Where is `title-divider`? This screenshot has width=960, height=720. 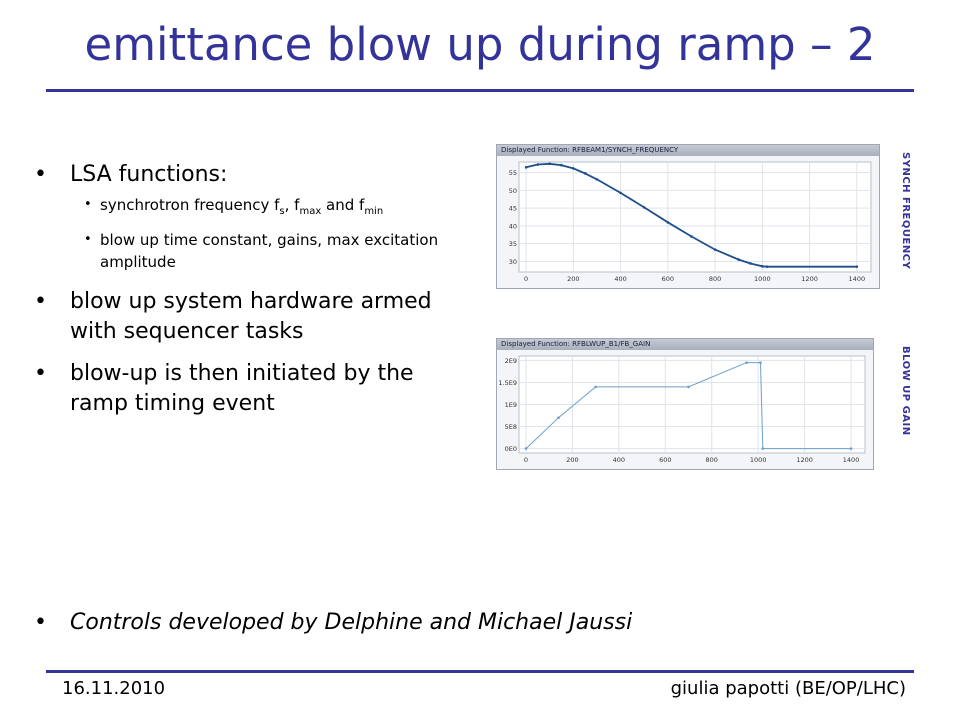
title-divider is located at coordinates (480, 90).